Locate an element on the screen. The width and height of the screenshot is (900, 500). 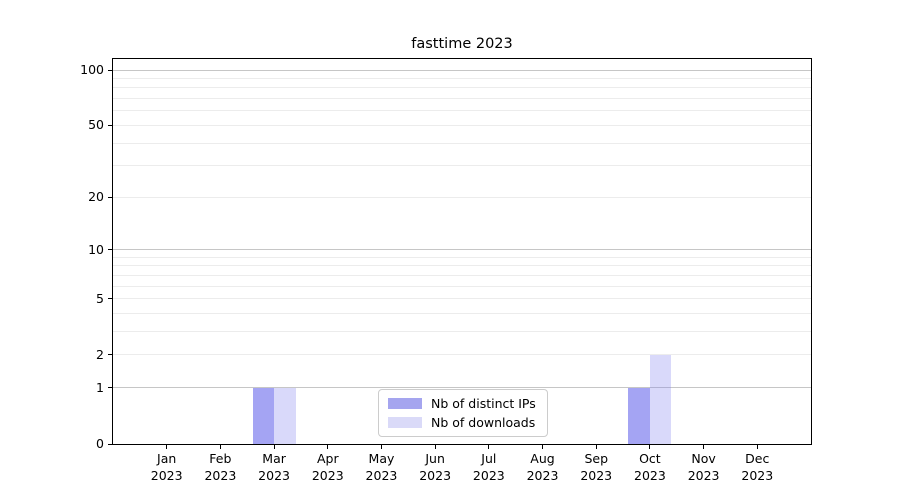
x-tick-month: Mar is located at coordinates (274, 458).